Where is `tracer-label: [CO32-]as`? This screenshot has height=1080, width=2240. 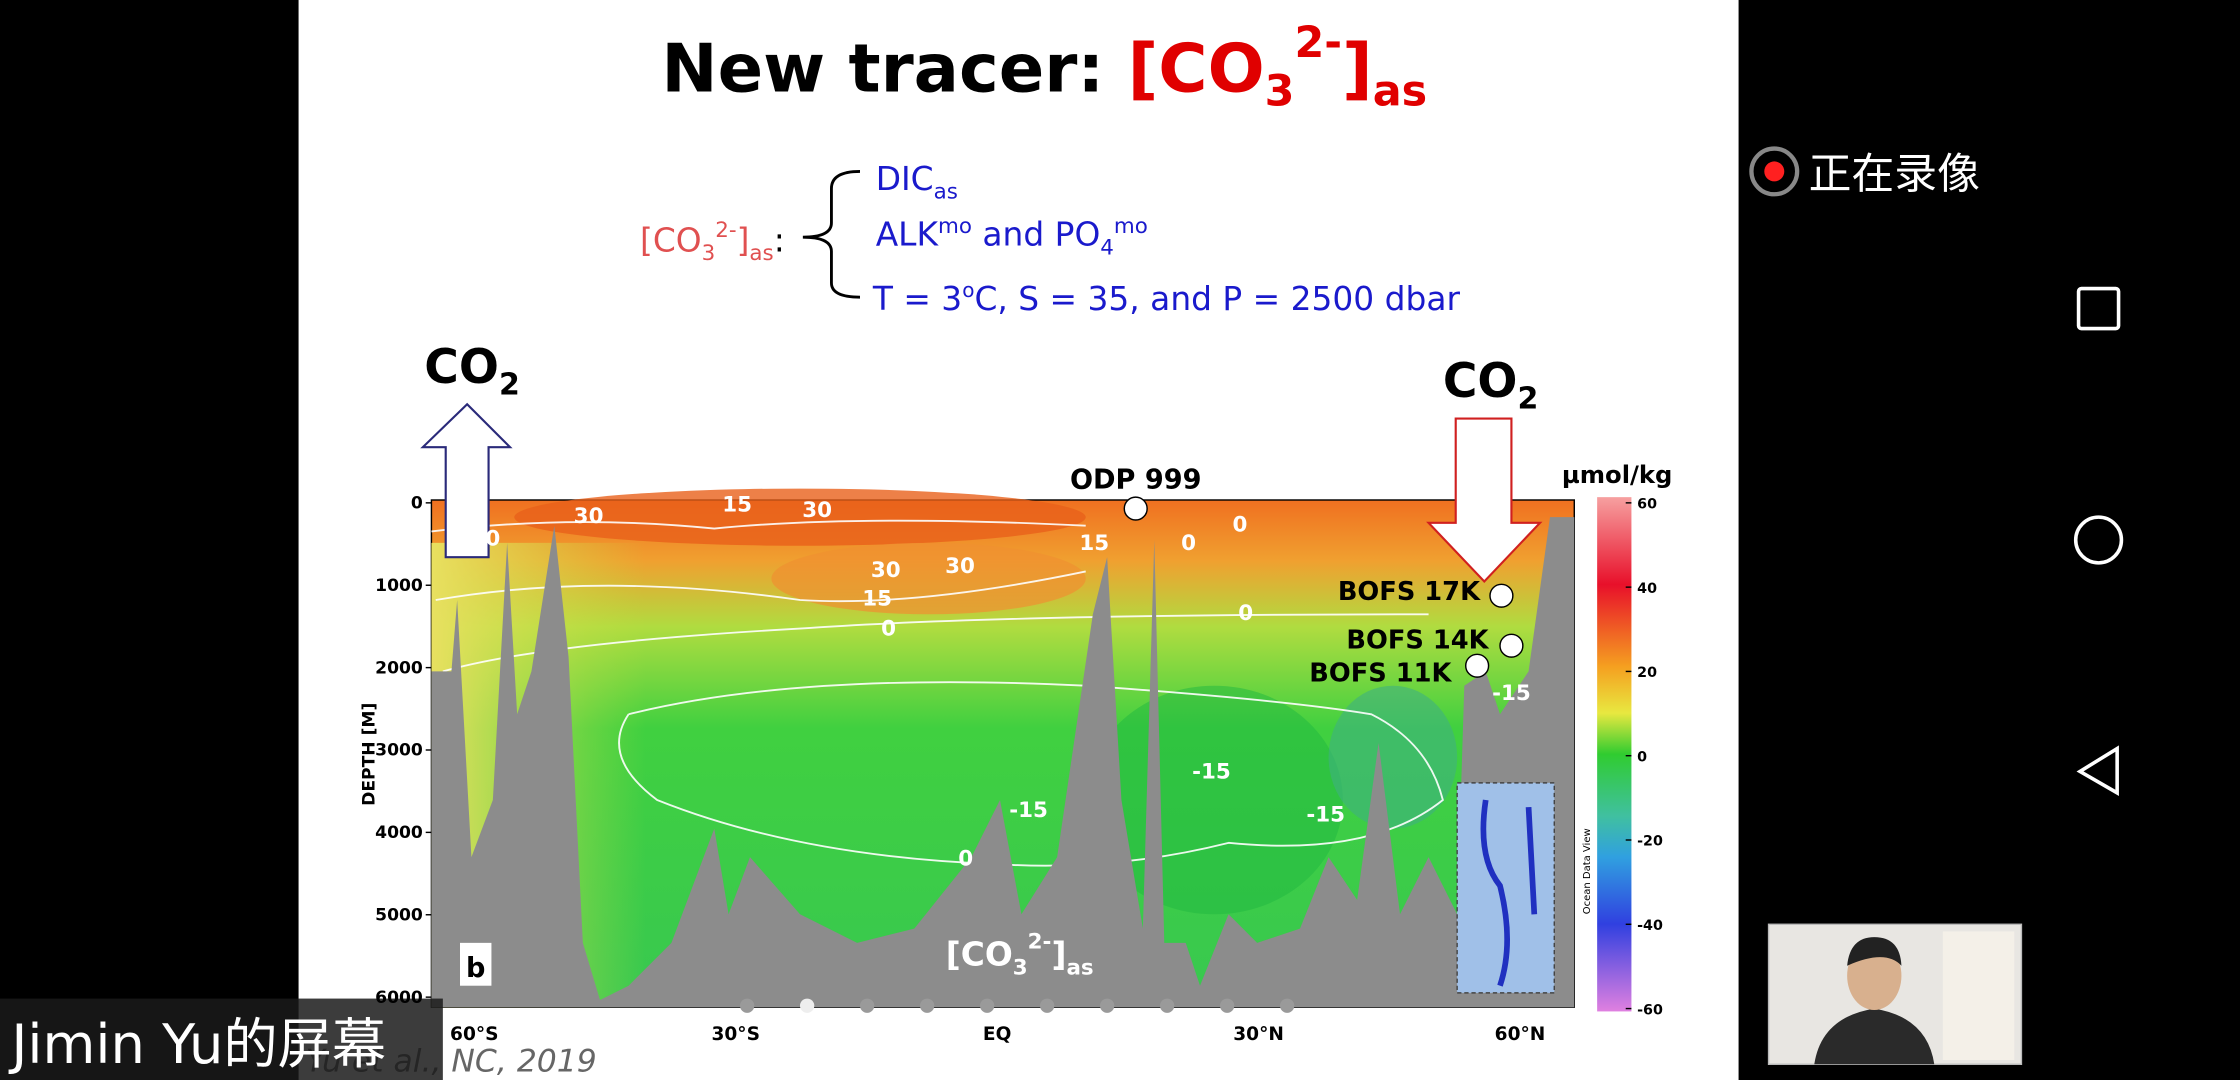 tracer-label: [CO32-]as is located at coordinates (1020, 955).